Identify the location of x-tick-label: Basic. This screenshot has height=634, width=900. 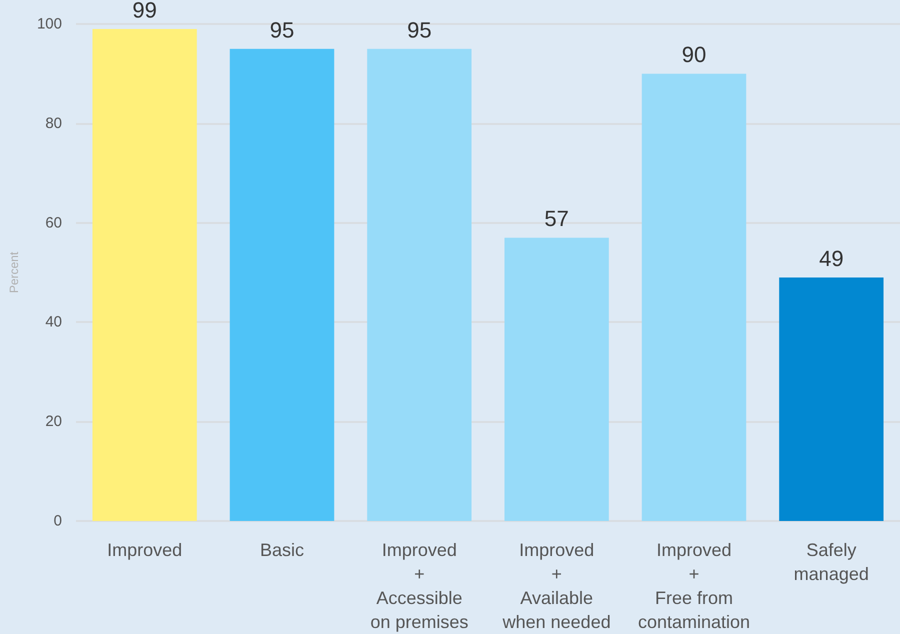
(282, 550).